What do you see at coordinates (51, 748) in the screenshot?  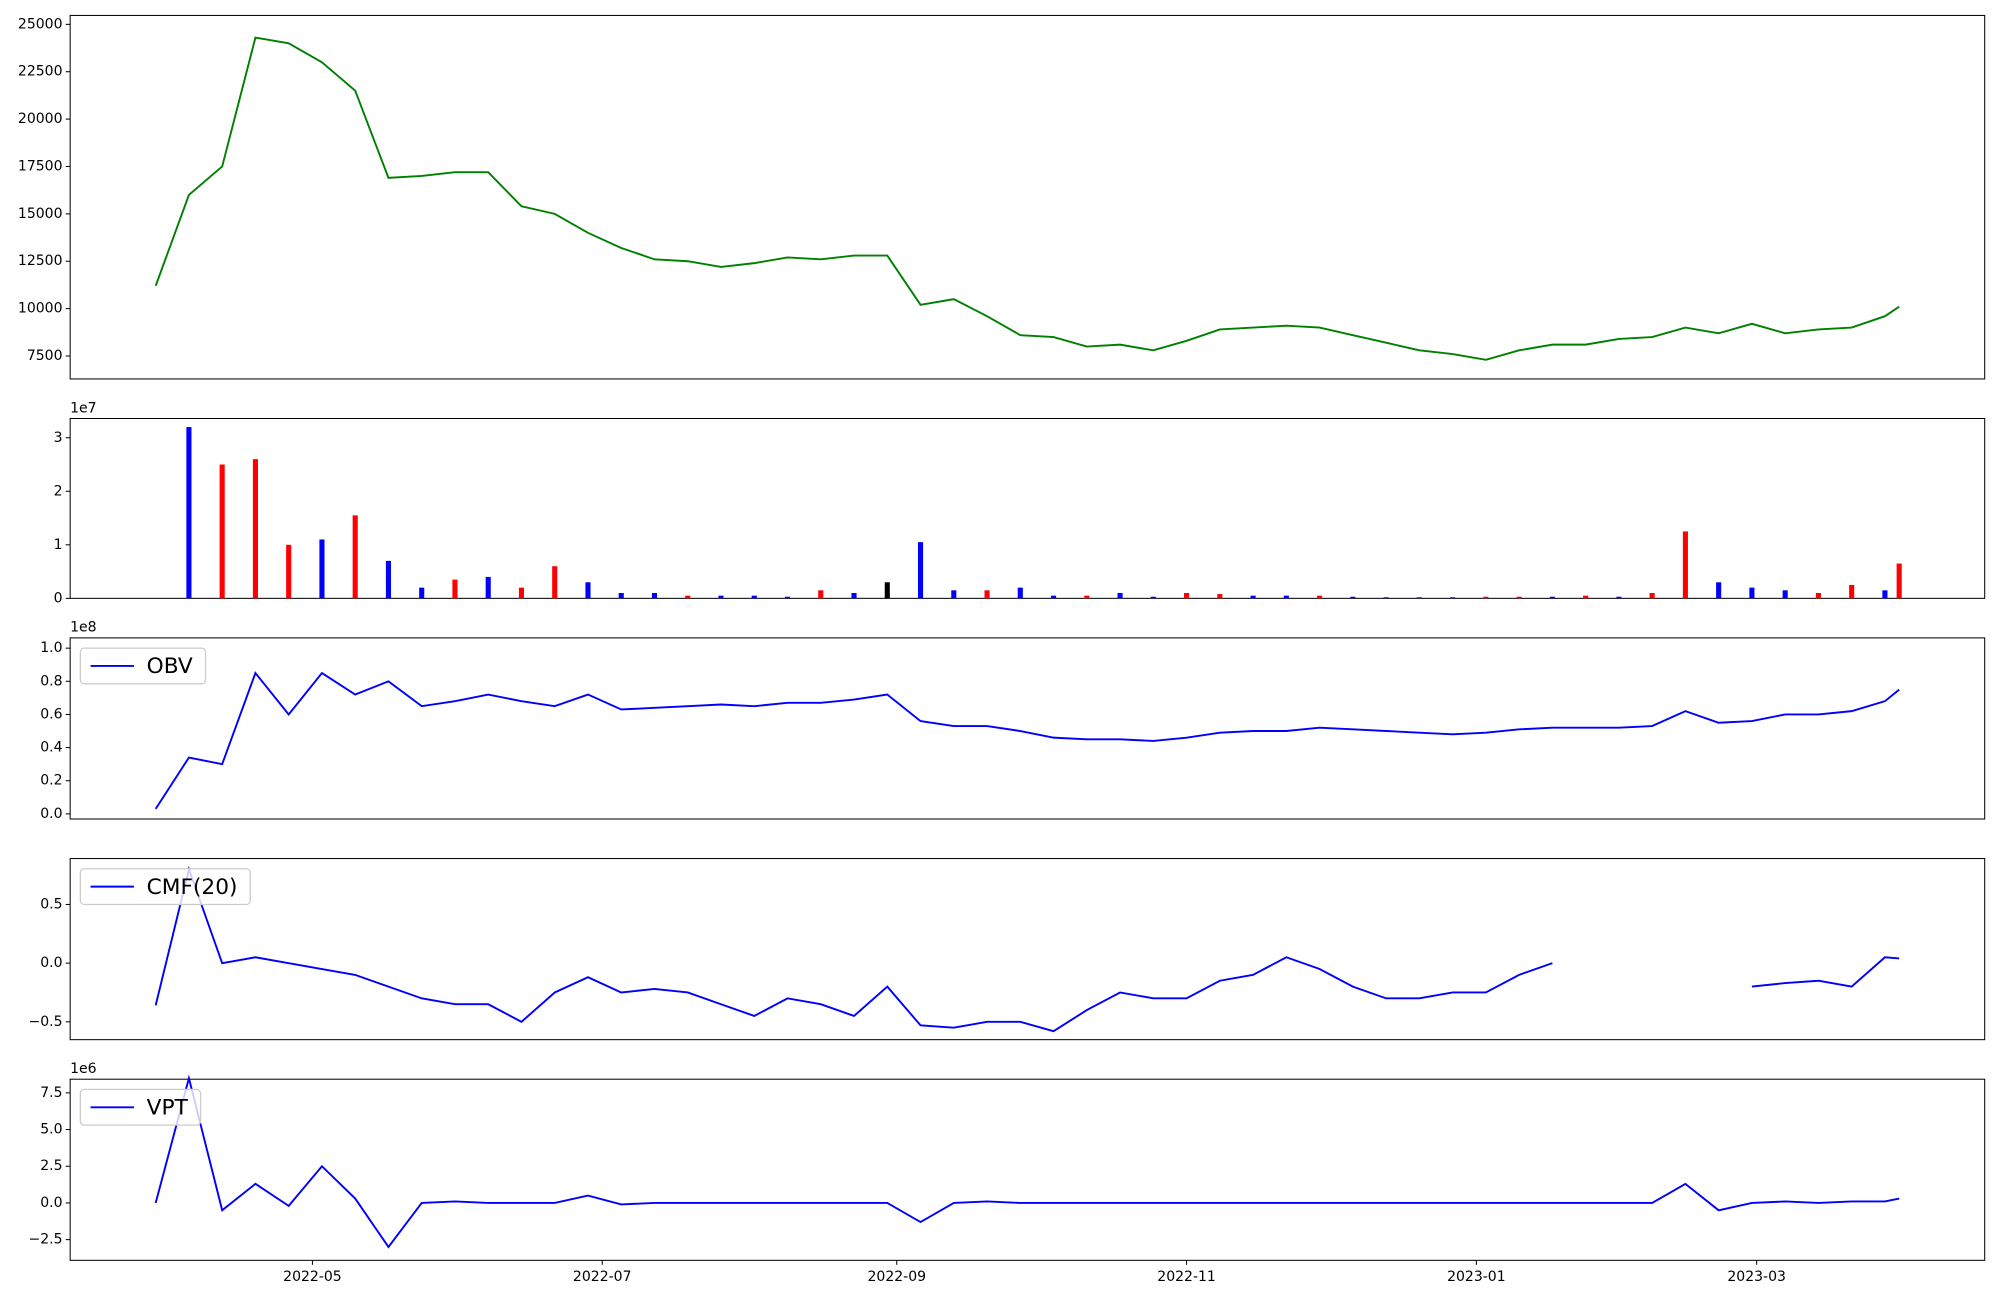 I see `y-tick-label: 0.4` at bounding box center [51, 748].